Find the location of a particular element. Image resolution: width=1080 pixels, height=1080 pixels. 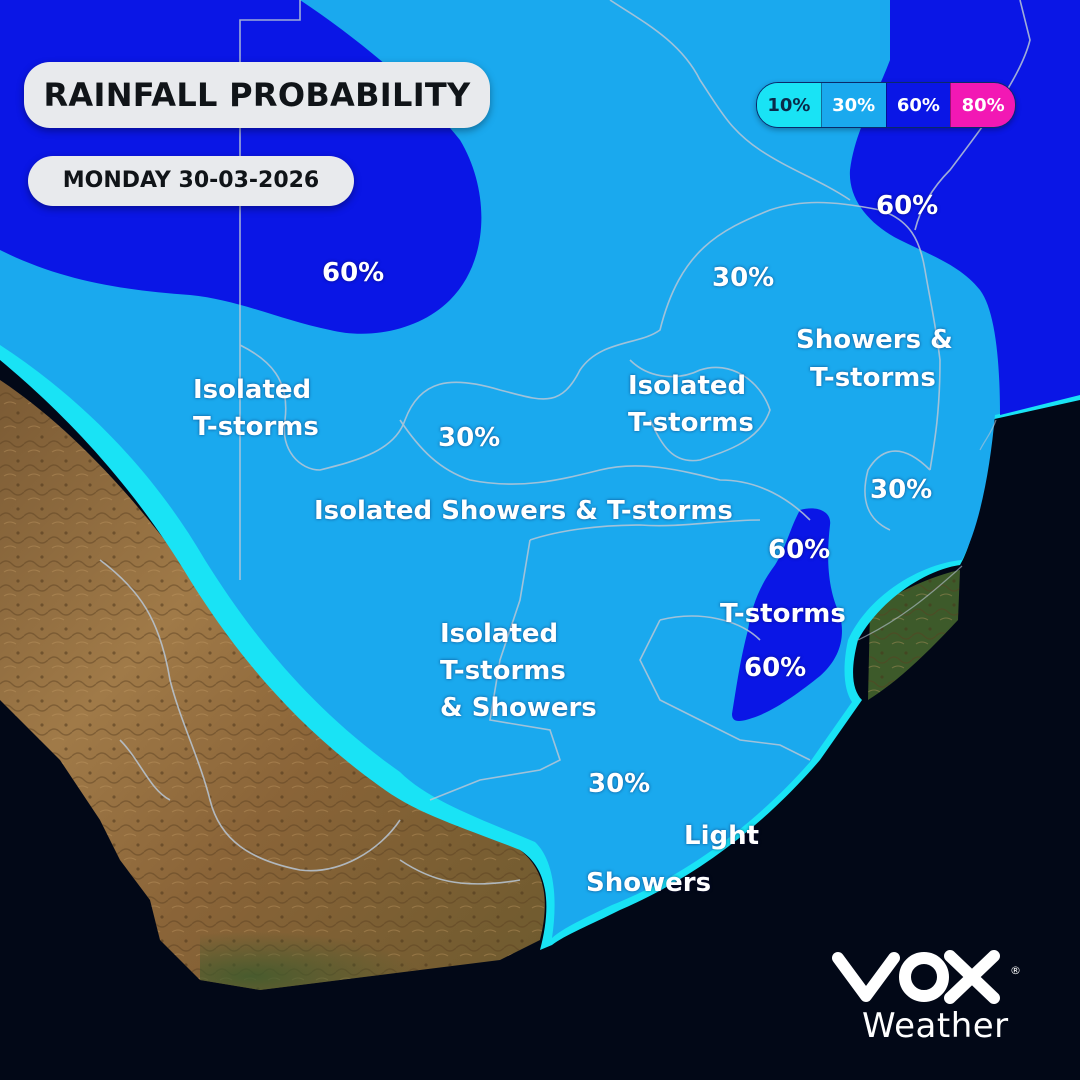

label-north-30: 30% is located at coordinates (743, 278).